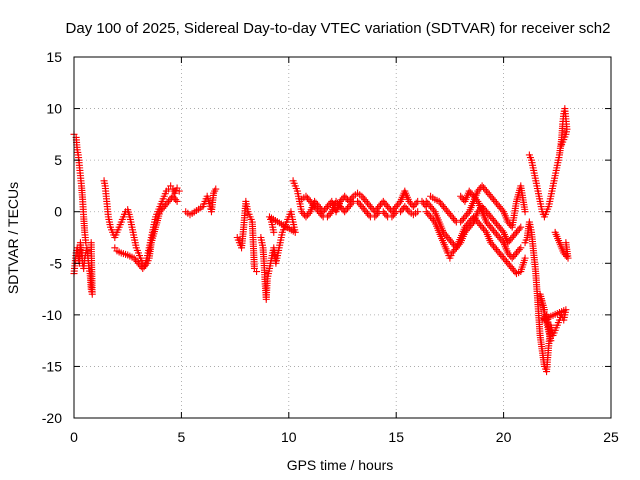 Image resolution: width=640 pixels, height=480 pixels. What do you see at coordinates (13, 238) in the screenshot?
I see `y-axis-label: SDTVAR / TECUs` at bounding box center [13, 238].